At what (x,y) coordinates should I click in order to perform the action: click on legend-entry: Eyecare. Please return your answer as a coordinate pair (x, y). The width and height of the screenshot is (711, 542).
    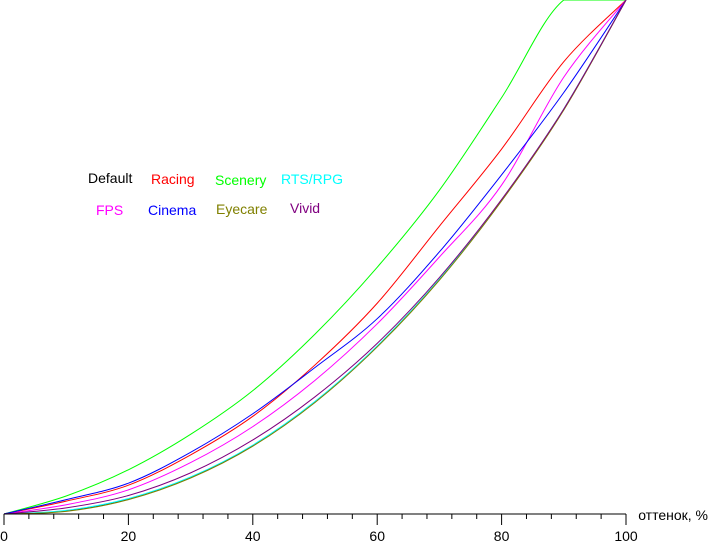
    Looking at the image, I should click on (242, 209).